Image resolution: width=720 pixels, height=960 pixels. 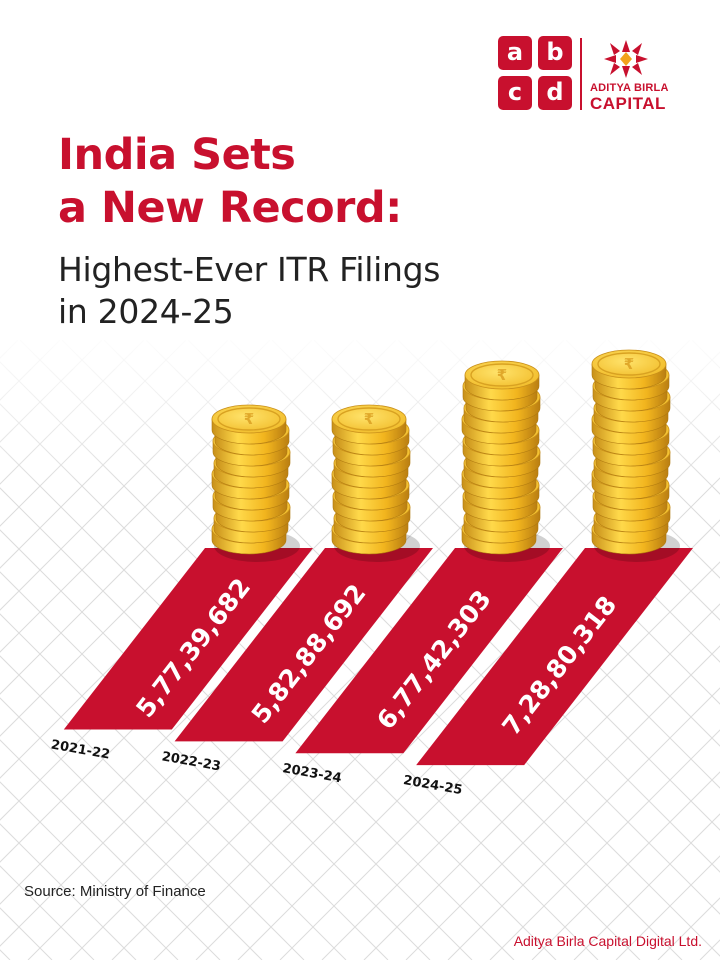 What do you see at coordinates (505, 461) in the screenshot?
I see `coin-stack-2023-24: ₹` at bounding box center [505, 461].